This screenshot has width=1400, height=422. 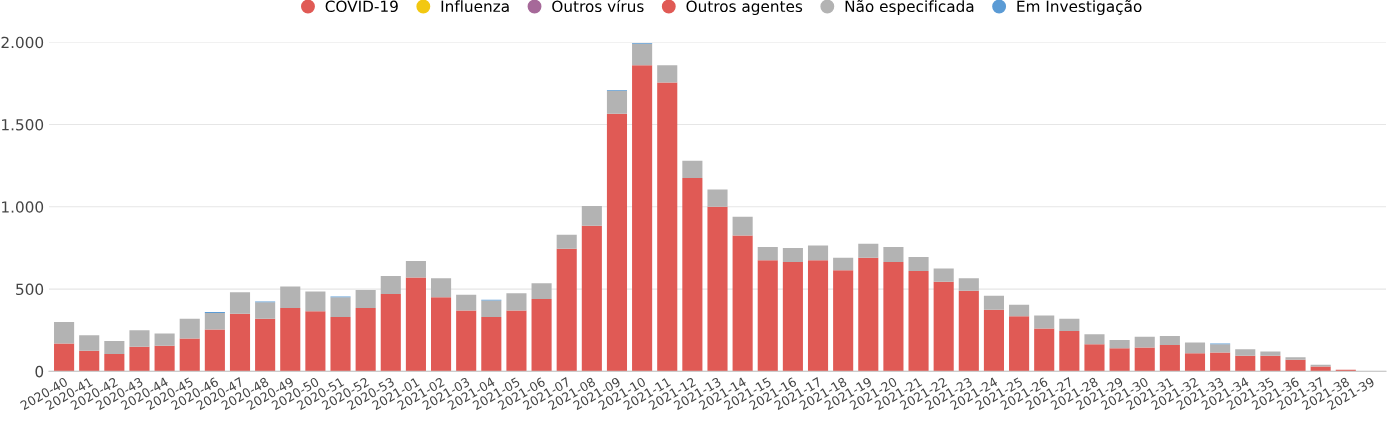 What do you see at coordinates (744, 8) in the screenshot?
I see `legend-label: Outros agentes` at bounding box center [744, 8].